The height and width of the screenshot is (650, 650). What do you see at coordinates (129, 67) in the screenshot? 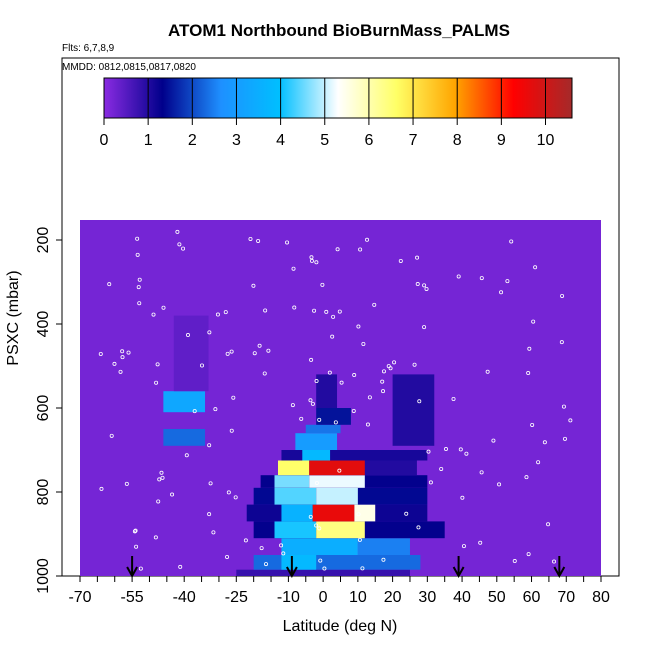
I see `dates-label: MMDD: 0812,0815,0817,0820` at bounding box center [129, 67].